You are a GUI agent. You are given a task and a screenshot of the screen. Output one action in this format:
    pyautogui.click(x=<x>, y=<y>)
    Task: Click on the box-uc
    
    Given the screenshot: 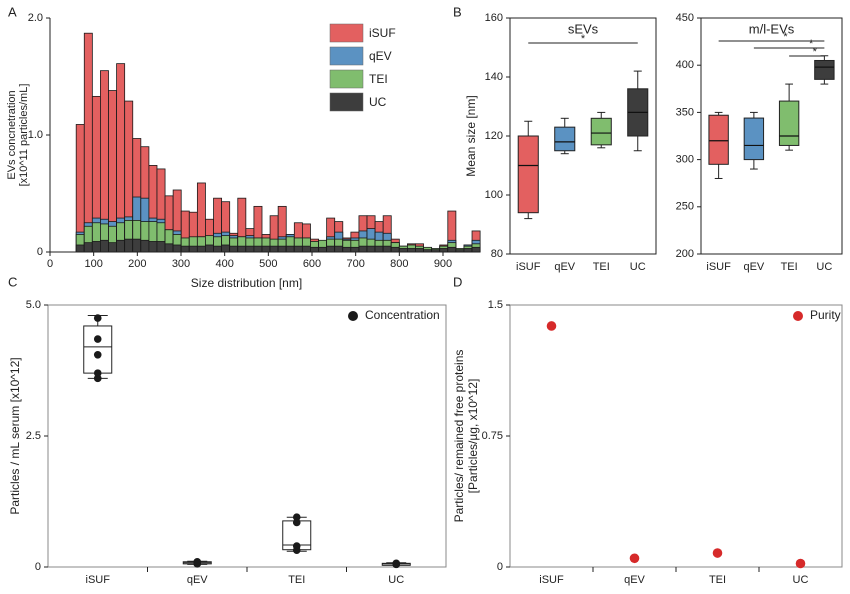 What is the action you would take?
    pyautogui.click(x=824, y=69)
    